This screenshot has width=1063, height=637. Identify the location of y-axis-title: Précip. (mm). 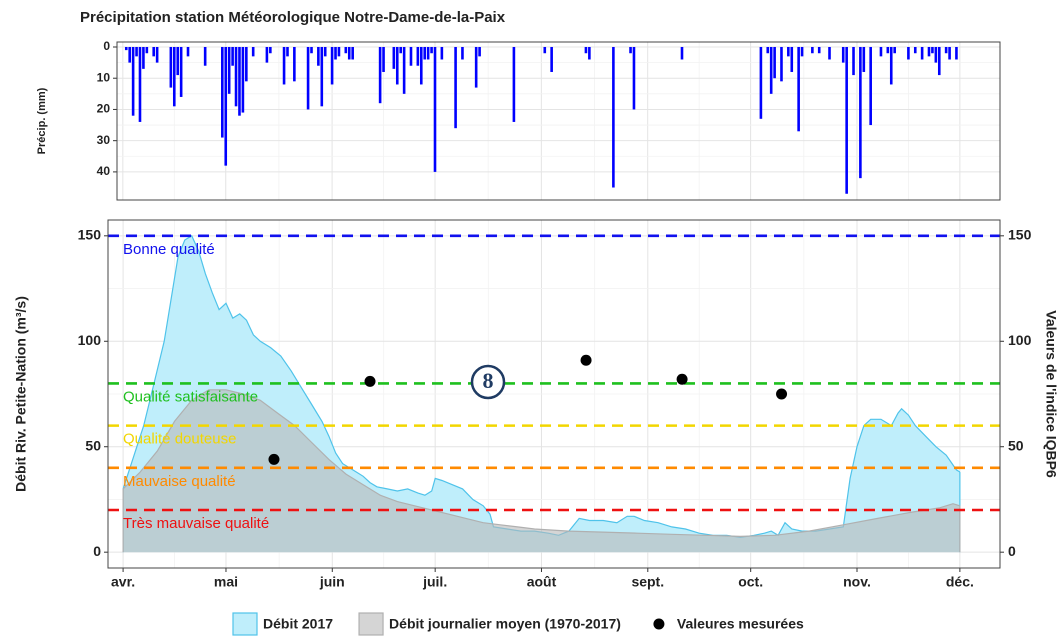
(42, 120).